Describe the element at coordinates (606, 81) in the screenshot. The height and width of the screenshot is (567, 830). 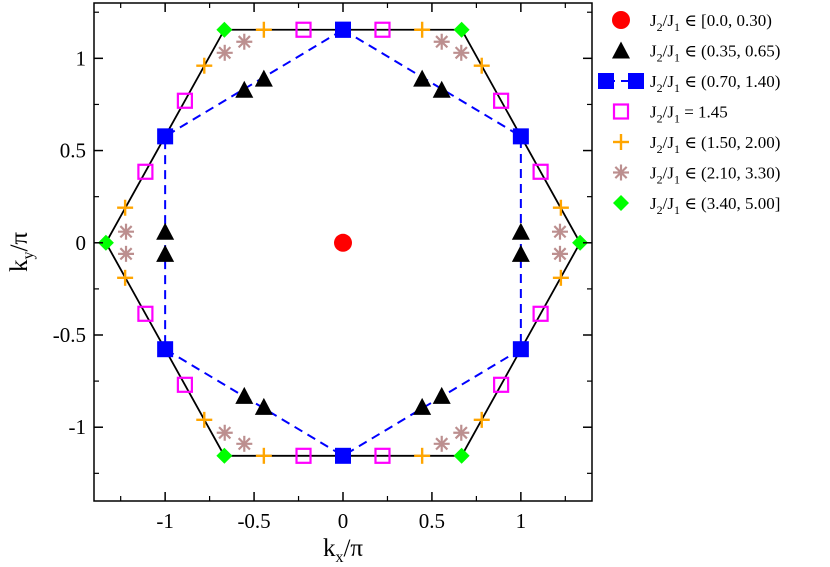
I see `legend-marker-2-a` at that location.